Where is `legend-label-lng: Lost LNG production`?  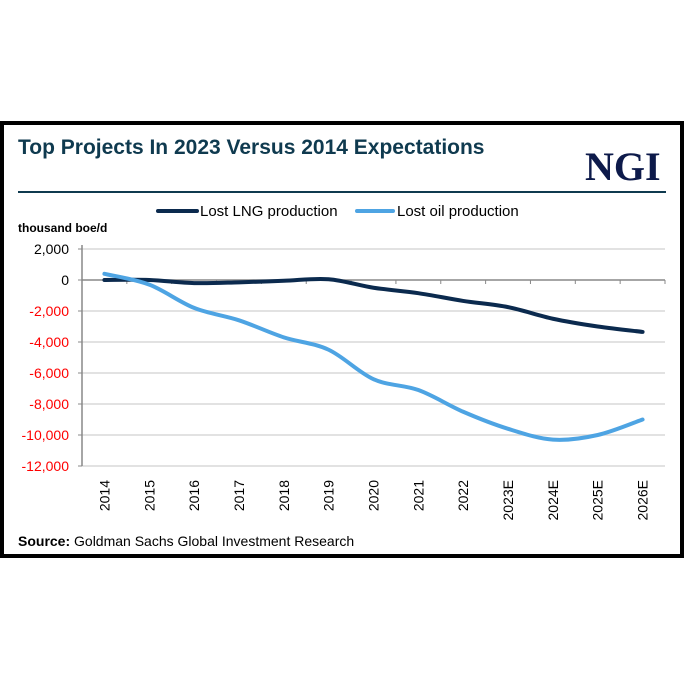 legend-label-lng: Lost LNG production is located at coordinates (269, 211).